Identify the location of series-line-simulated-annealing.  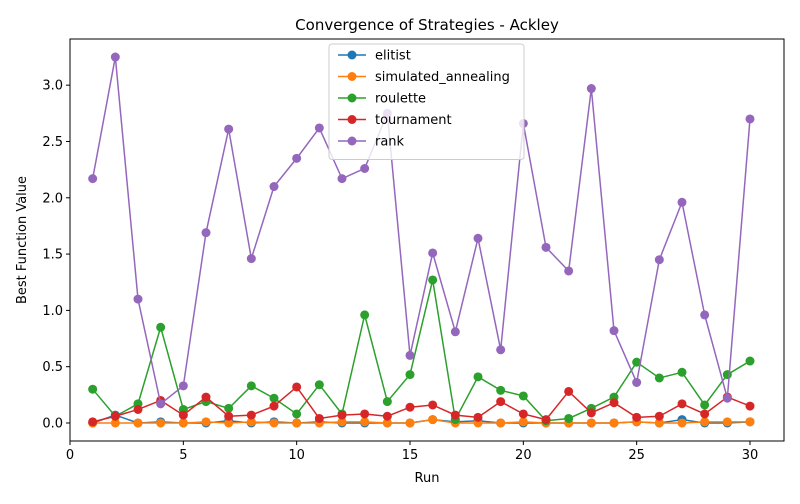
(421, 421).